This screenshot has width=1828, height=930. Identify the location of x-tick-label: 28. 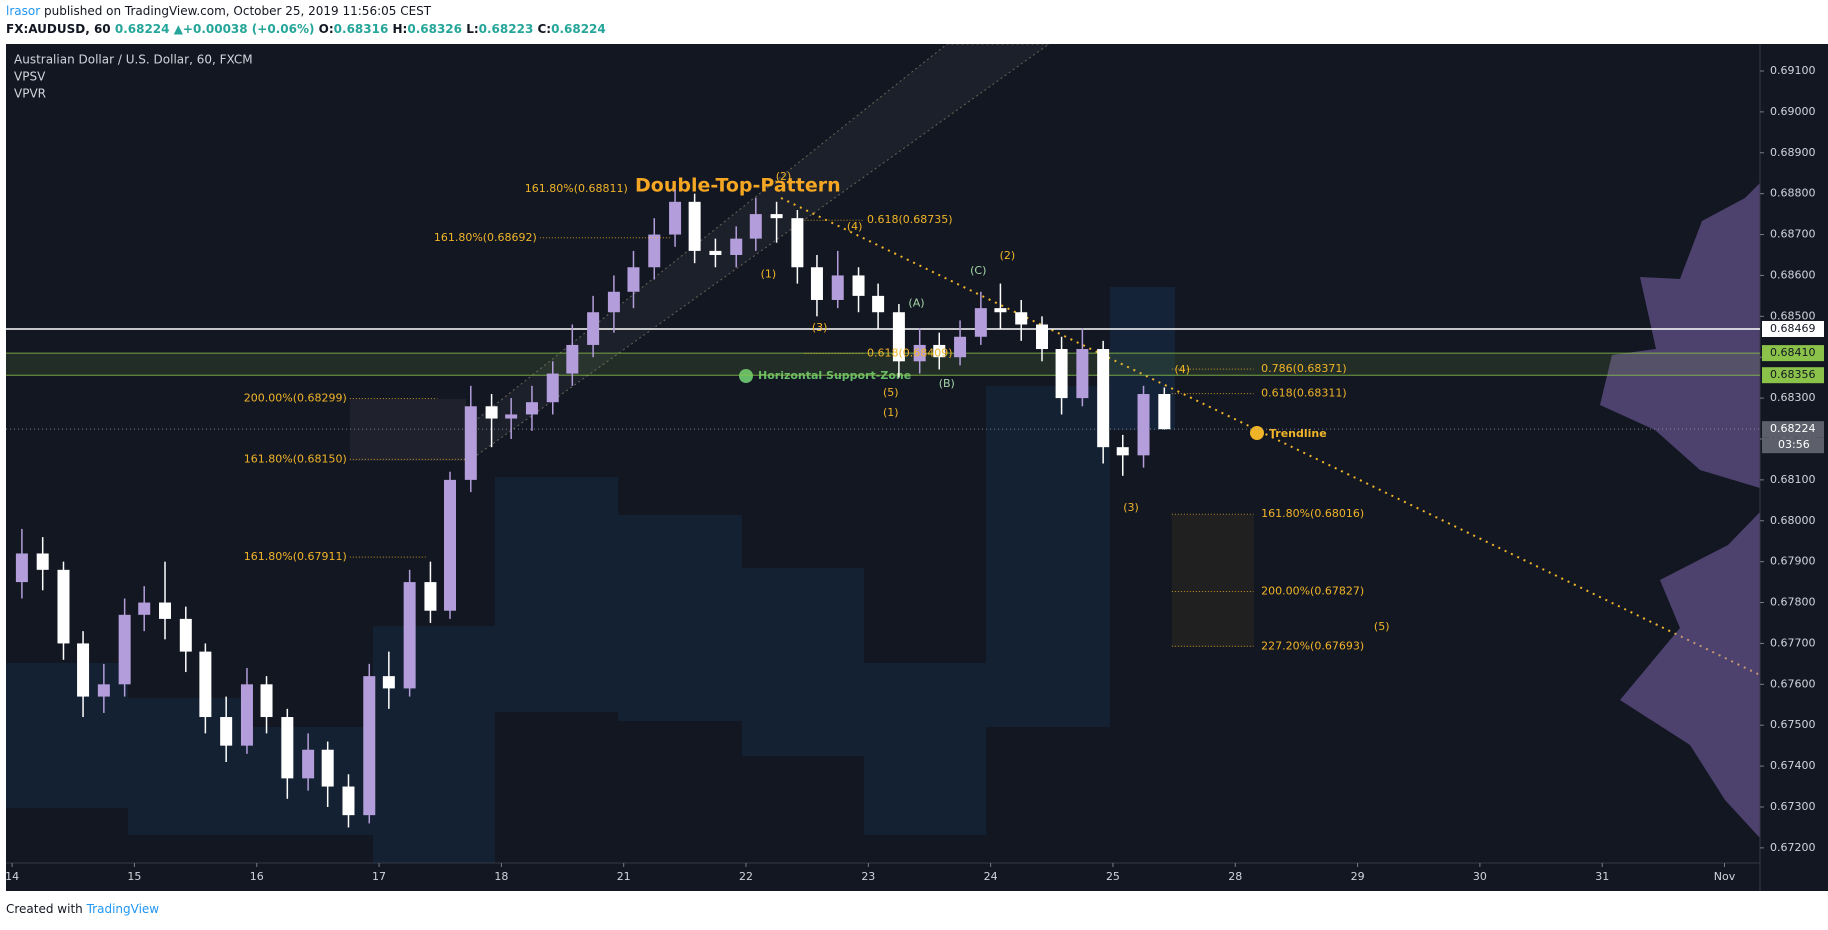
(1235, 876).